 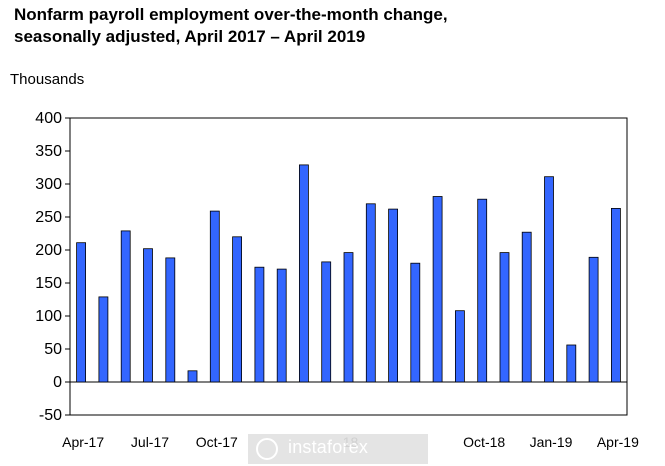 What do you see at coordinates (57, 382) in the screenshot?
I see `y-tick-label: 0` at bounding box center [57, 382].